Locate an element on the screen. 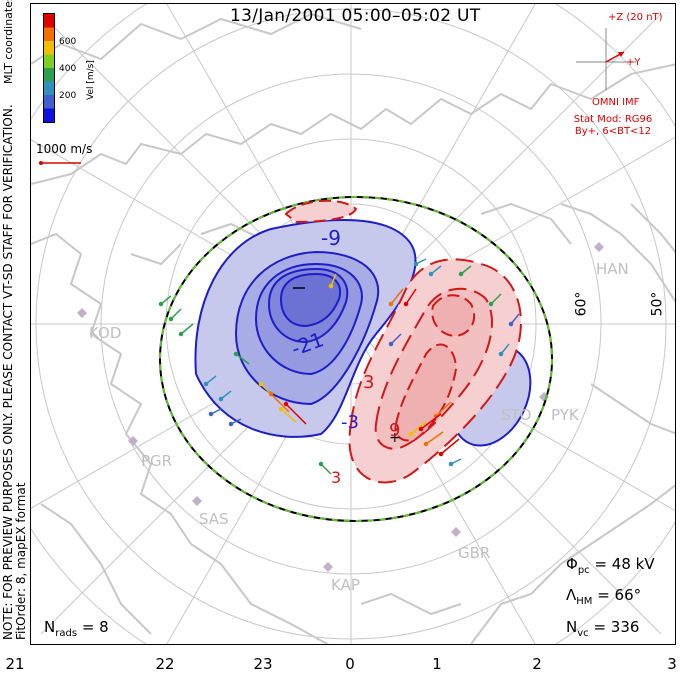 The width and height of the screenshot is (680, 674). pcp-symbol: Φ is located at coordinates (572, 564).